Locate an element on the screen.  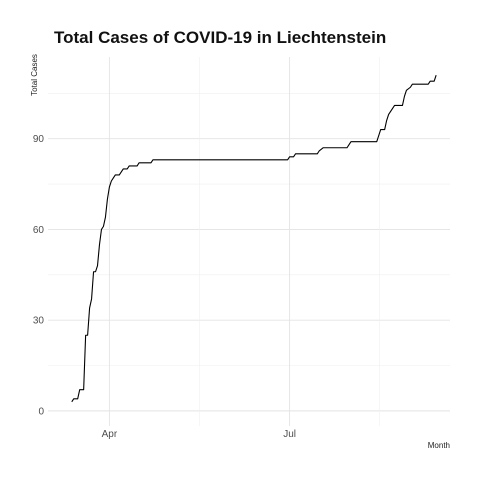
y-tick-label: 90 is located at coordinates (39, 139).